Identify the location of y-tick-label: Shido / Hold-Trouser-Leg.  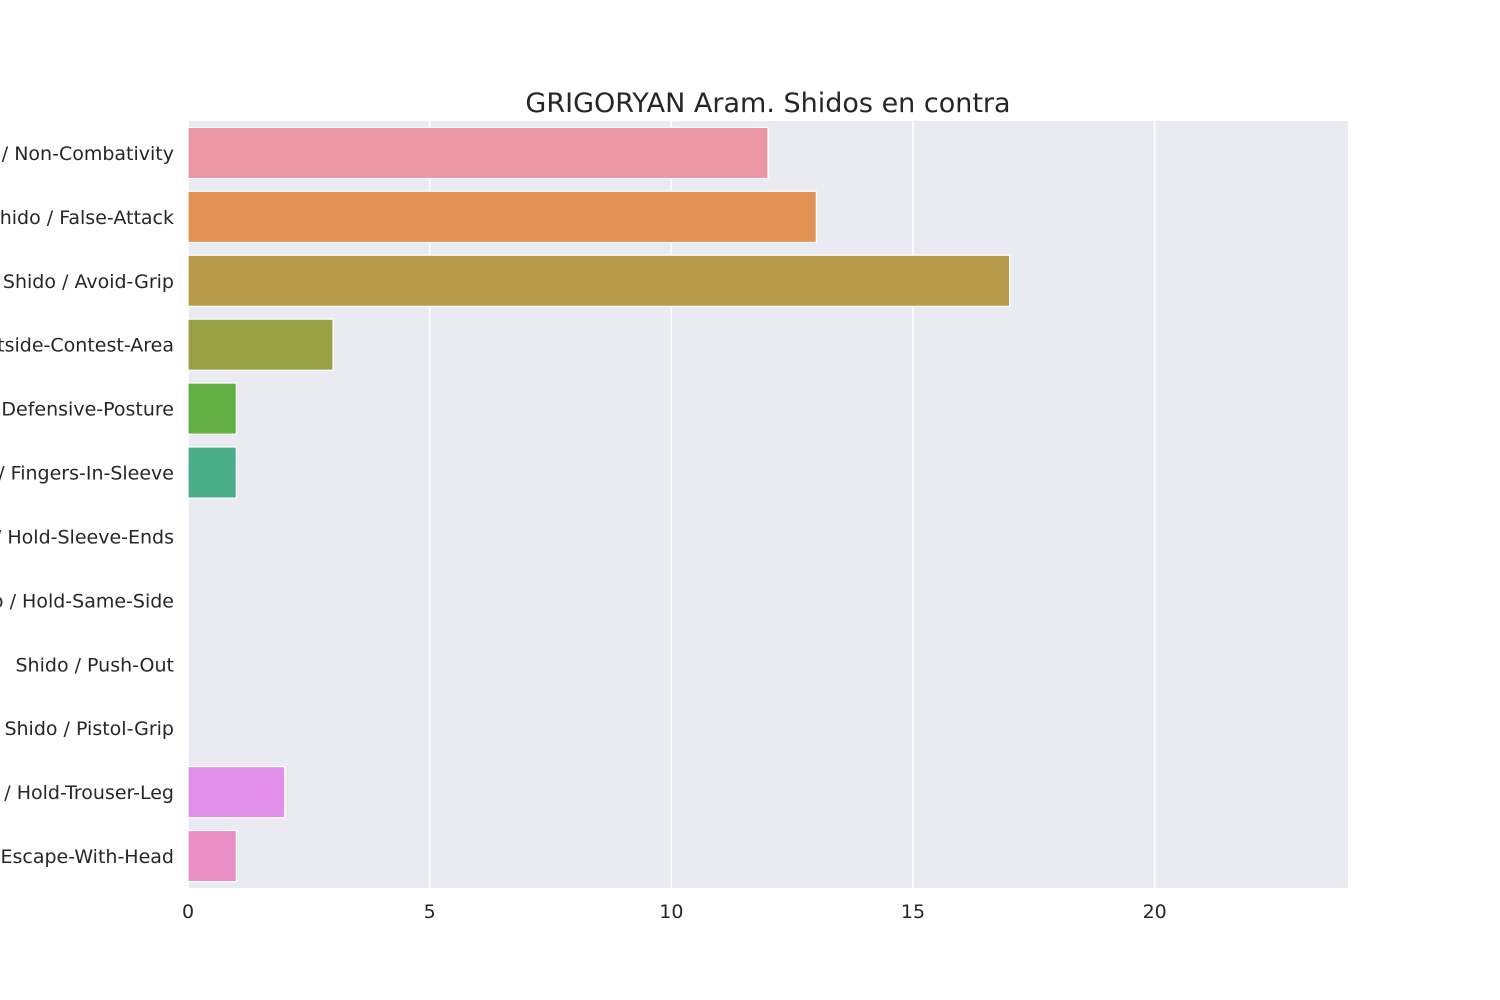
(87, 793).